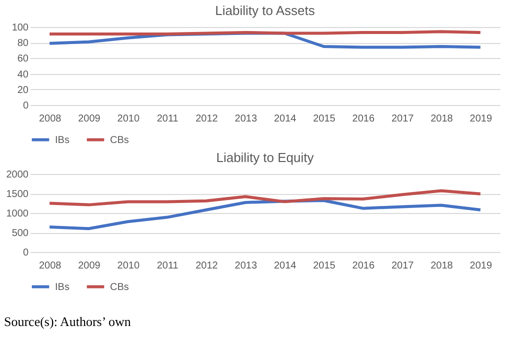  What do you see at coordinates (23, 59) in the screenshot?
I see `y-tick-label: 60` at bounding box center [23, 59].